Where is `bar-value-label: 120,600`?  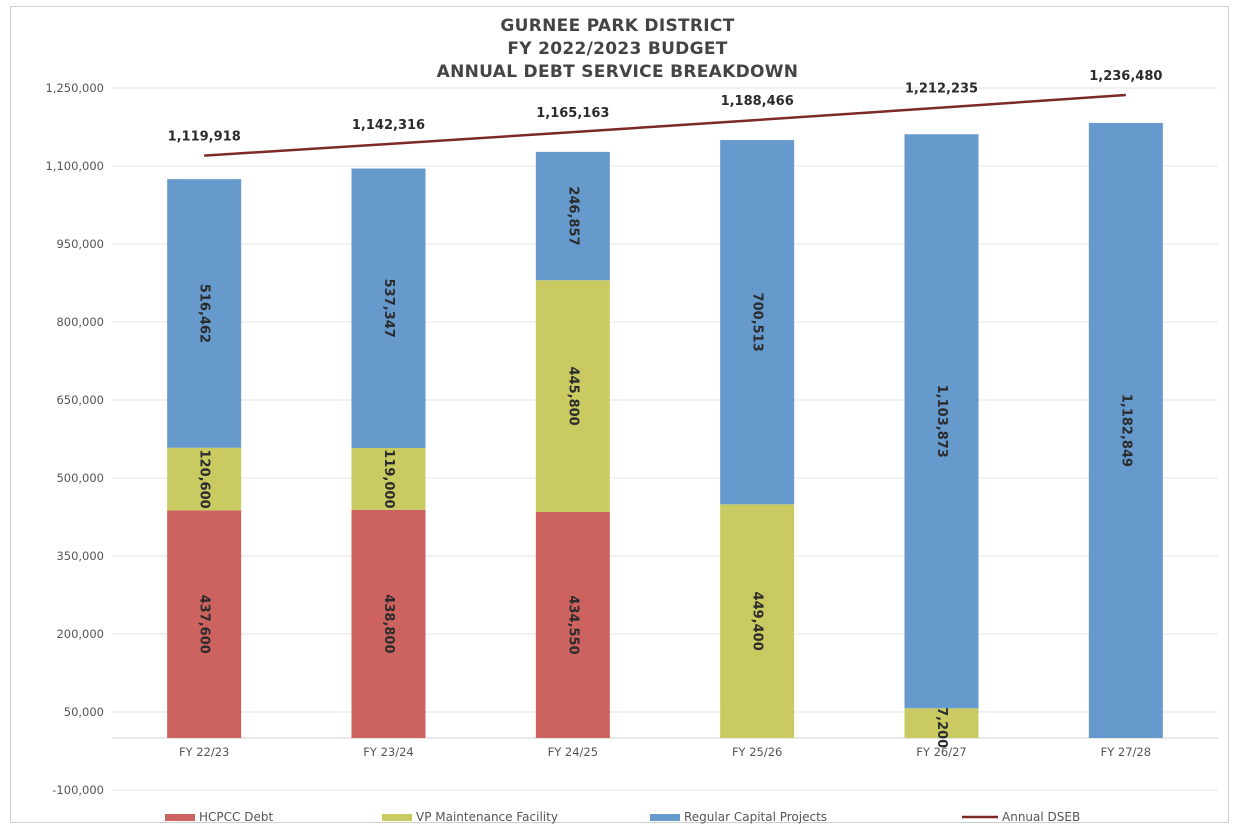 bar-value-label: 120,600 is located at coordinates (204, 478).